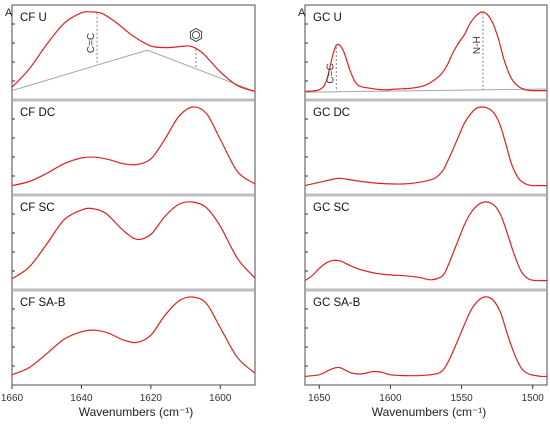  What do you see at coordinates (425, 241) in the screenshot?
I see `gc-sc-spectrum-line` at bounding box center [425, 241].